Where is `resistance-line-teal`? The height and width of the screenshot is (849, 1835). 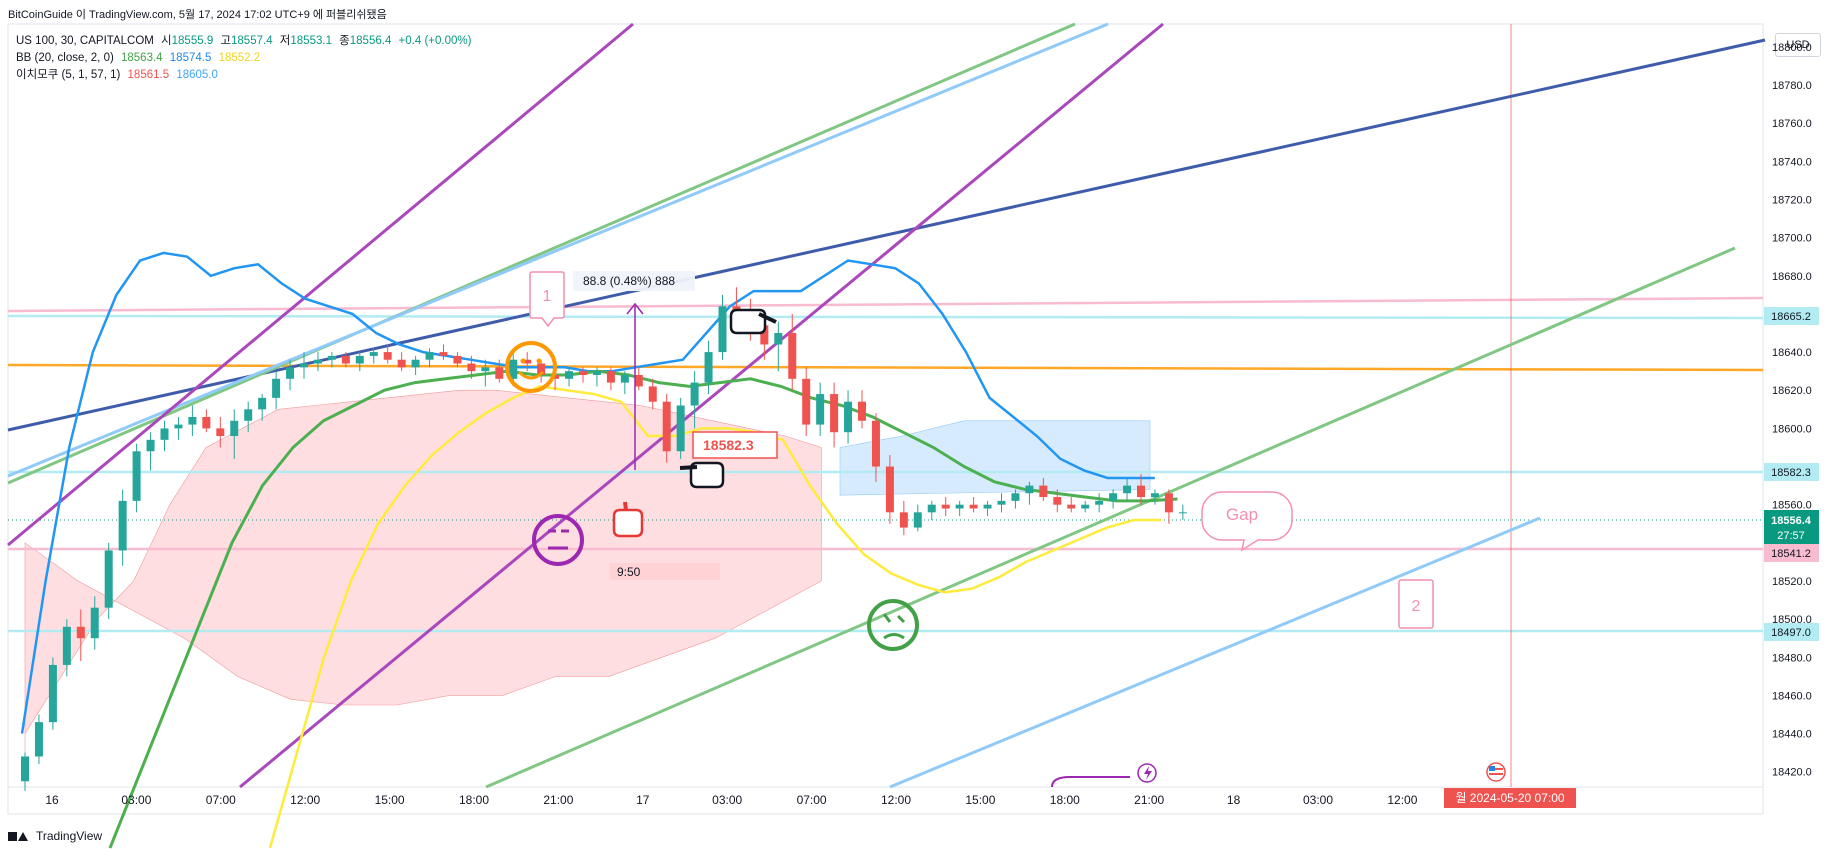 resistance-line-teal is located at coordinates (885, 317).